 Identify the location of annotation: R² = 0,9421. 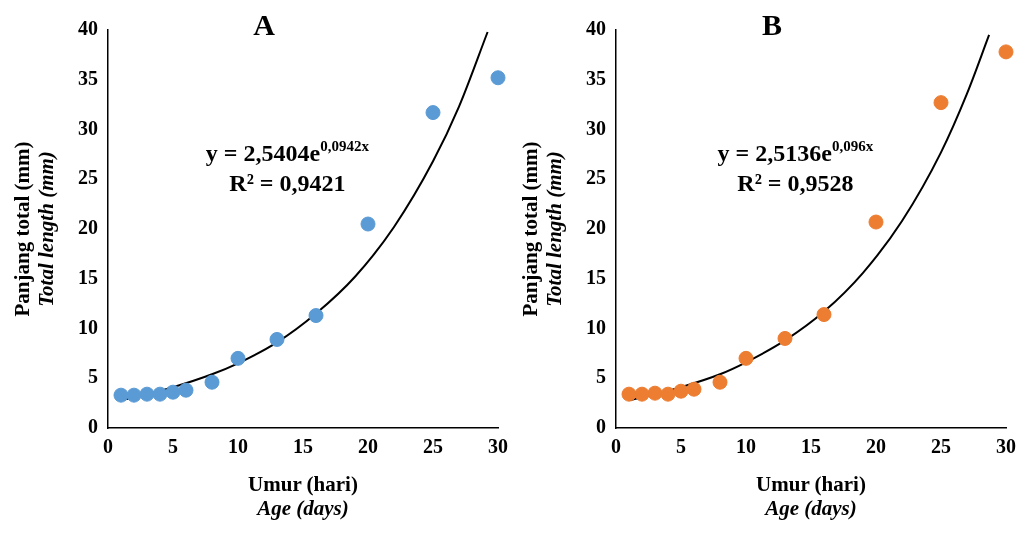
(287, 183).